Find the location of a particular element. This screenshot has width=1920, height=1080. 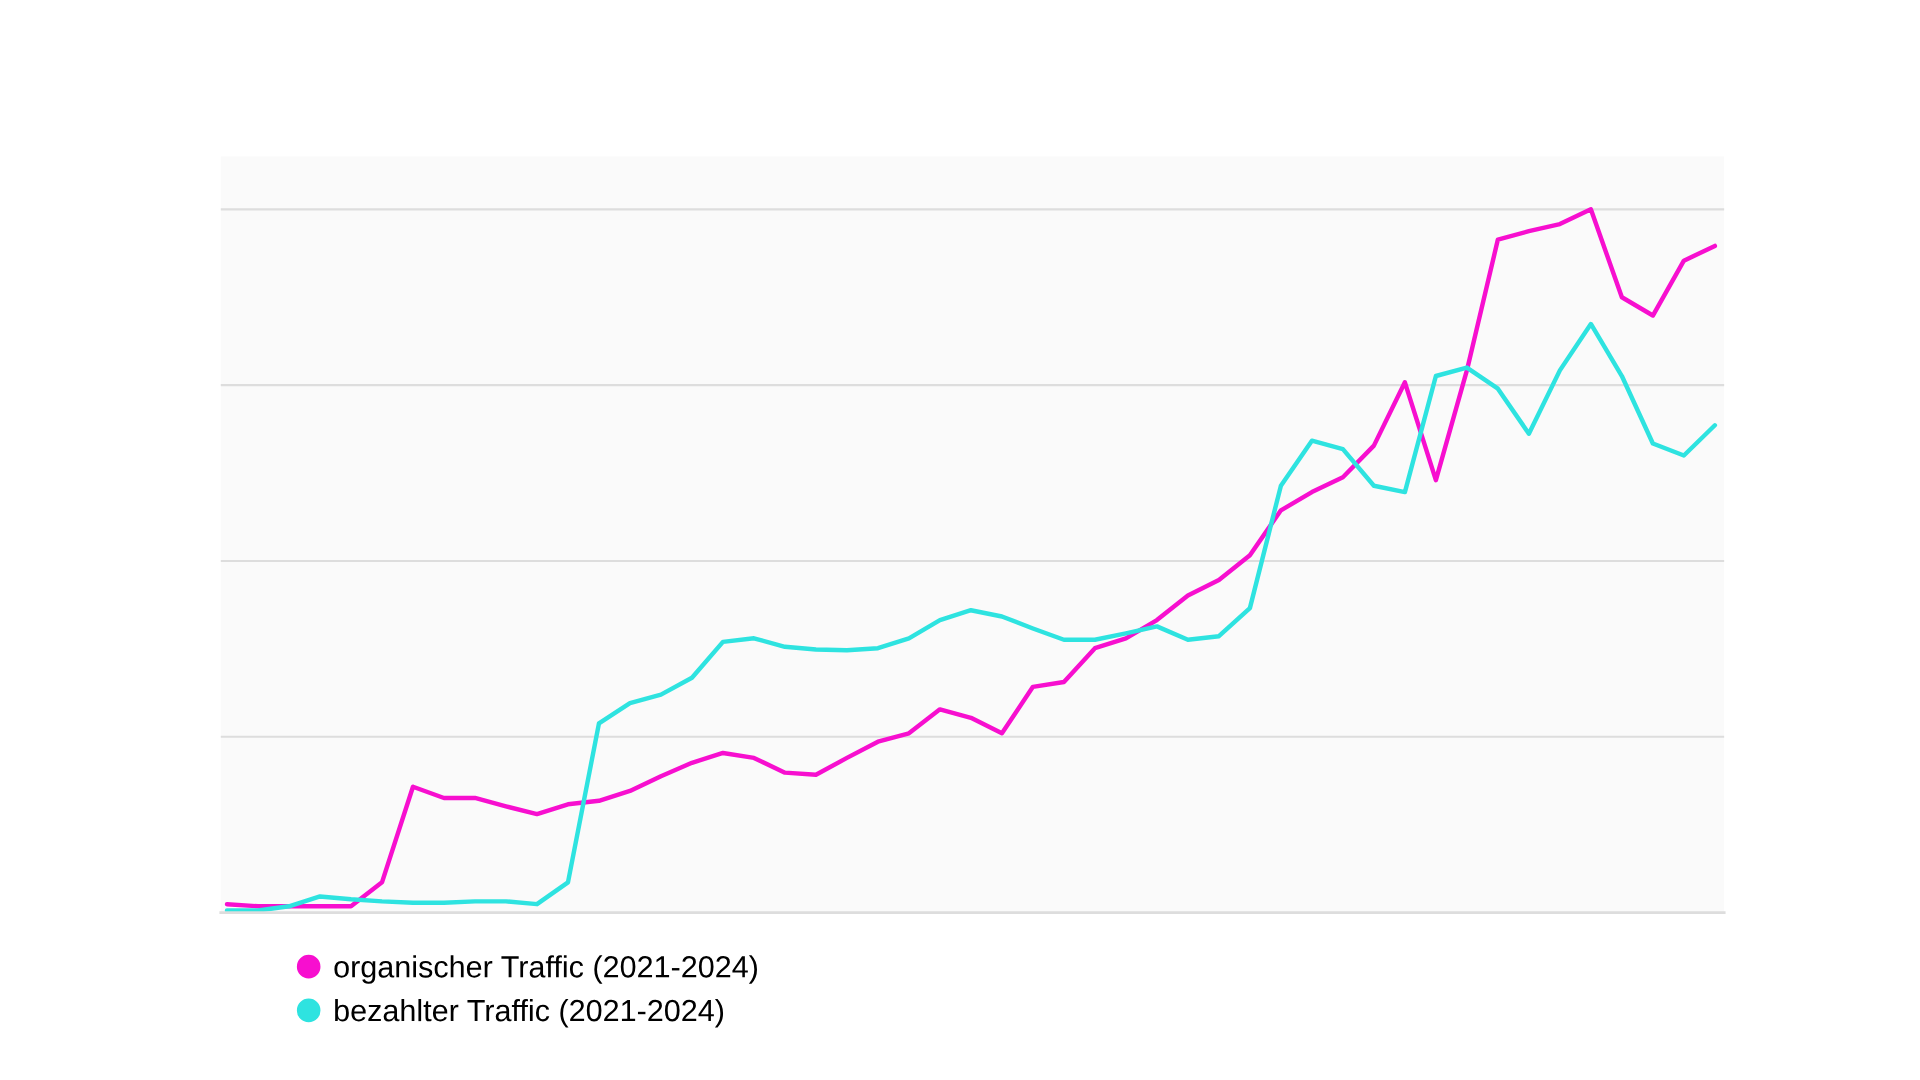

legend-label: bezahlter Traffic (2021-2024) is located at coordinates (529, 1013).